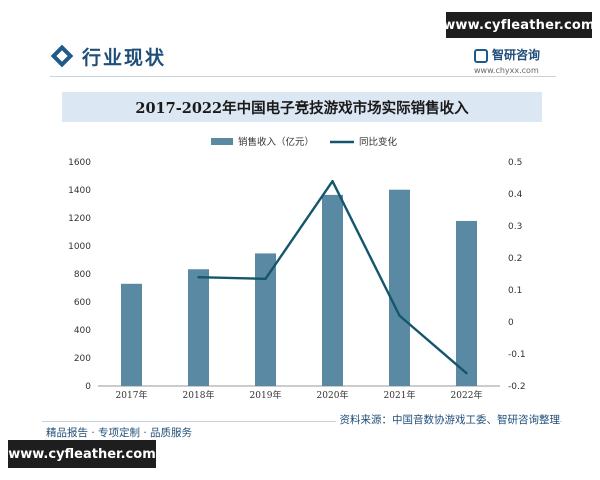 This screenshot has width=600, height=480. What do you see at coordinates (517, 63) in the screenshot?
I see `brand-logo-block: 智研咨询 www.chyxx.com` at bounding box center [517, 63].